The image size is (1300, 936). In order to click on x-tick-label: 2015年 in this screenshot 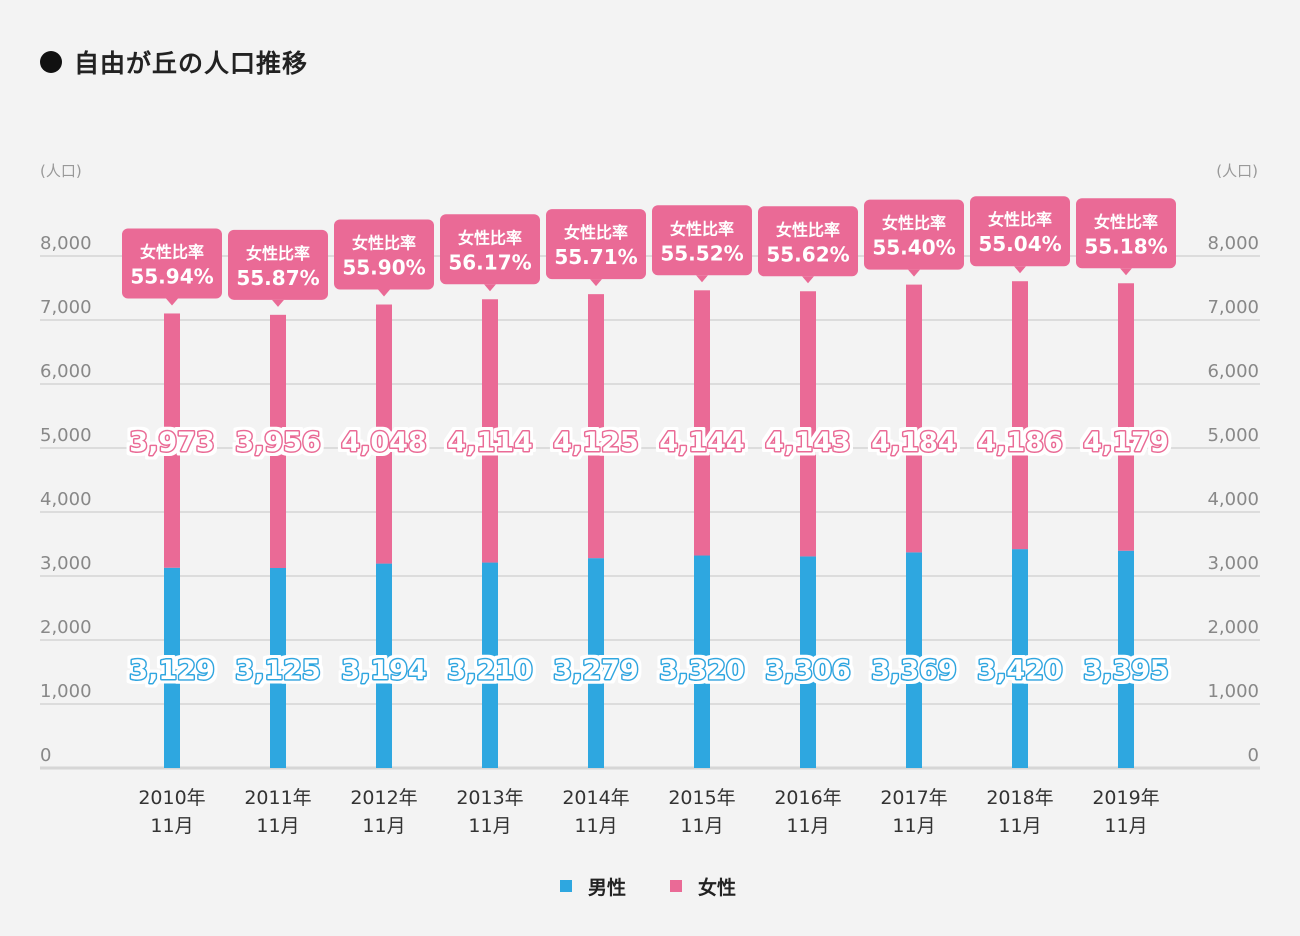, I will do `click(701, 798)`.